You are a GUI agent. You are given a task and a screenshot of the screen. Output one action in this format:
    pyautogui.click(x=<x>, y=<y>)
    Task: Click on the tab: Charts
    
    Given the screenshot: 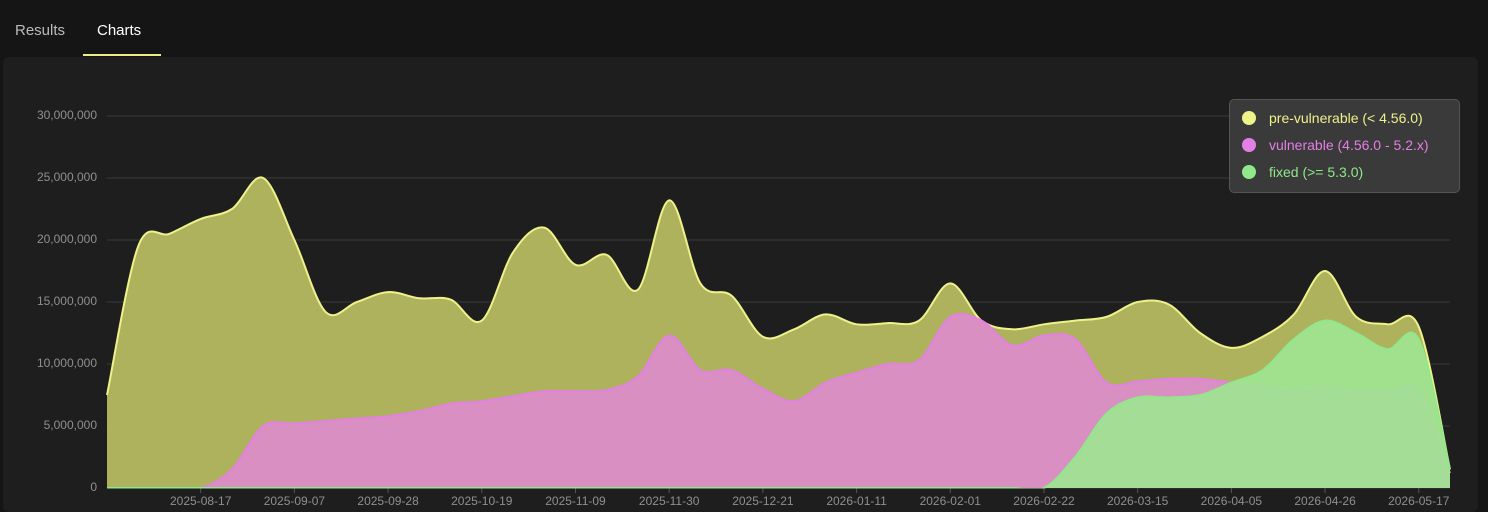 What is the action you would take?
    pyautogui.click(x=119, y=30)
    